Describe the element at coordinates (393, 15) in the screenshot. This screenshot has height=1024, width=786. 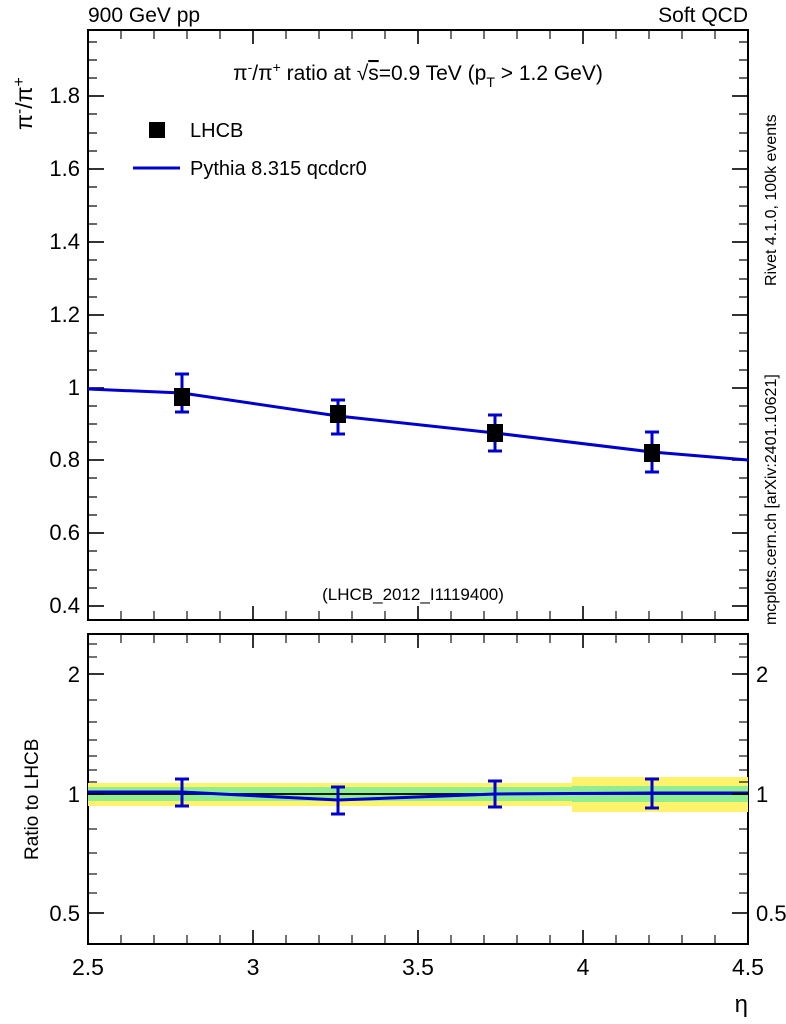
I see `header-bar: 900 GeV pp Soft QCD` at that location.